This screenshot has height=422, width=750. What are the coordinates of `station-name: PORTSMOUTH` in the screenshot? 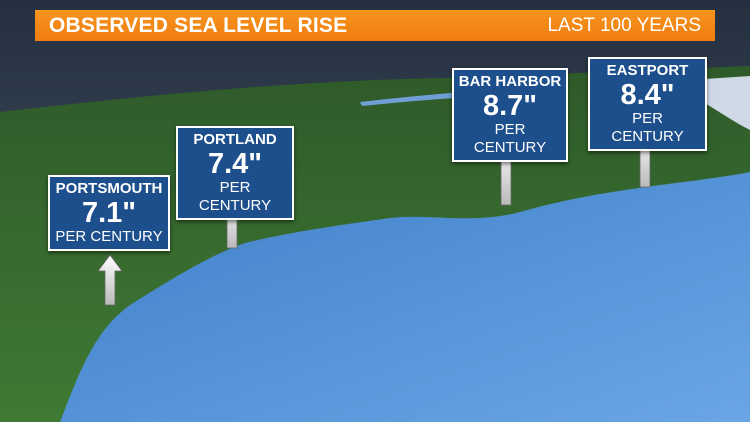 It's located at (109, 188).